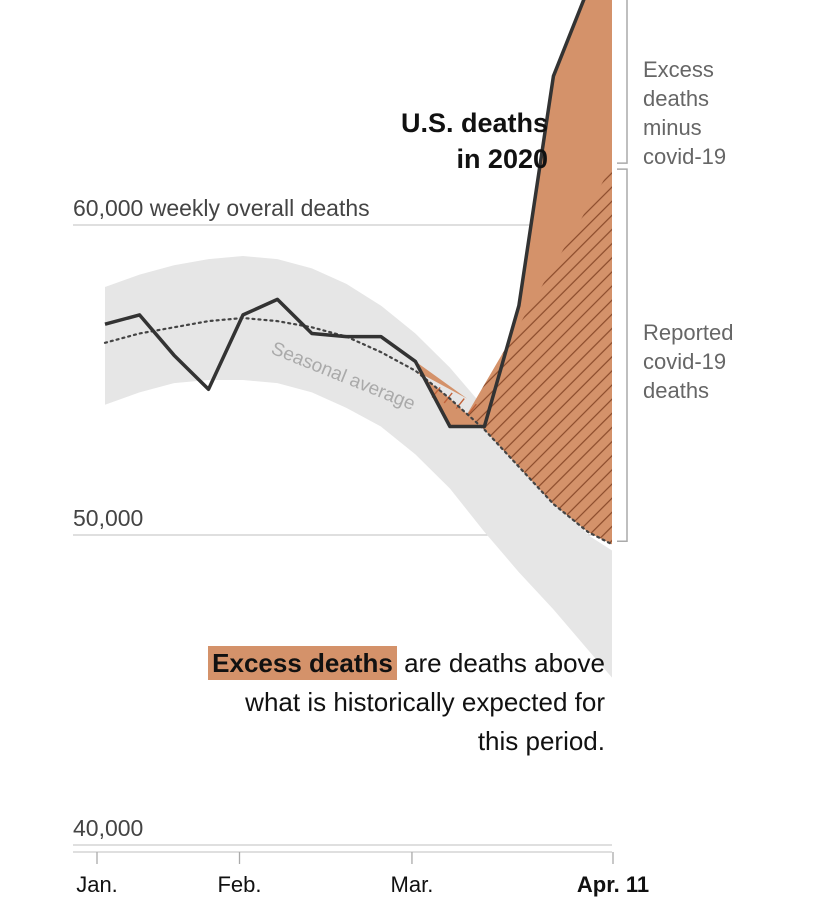 Image resolution: width=828 pixels, height=920 pixels. Describe the element at coordinates (539, 355) in the screenshot. I see `reported-covid-hatch-area` at that location.